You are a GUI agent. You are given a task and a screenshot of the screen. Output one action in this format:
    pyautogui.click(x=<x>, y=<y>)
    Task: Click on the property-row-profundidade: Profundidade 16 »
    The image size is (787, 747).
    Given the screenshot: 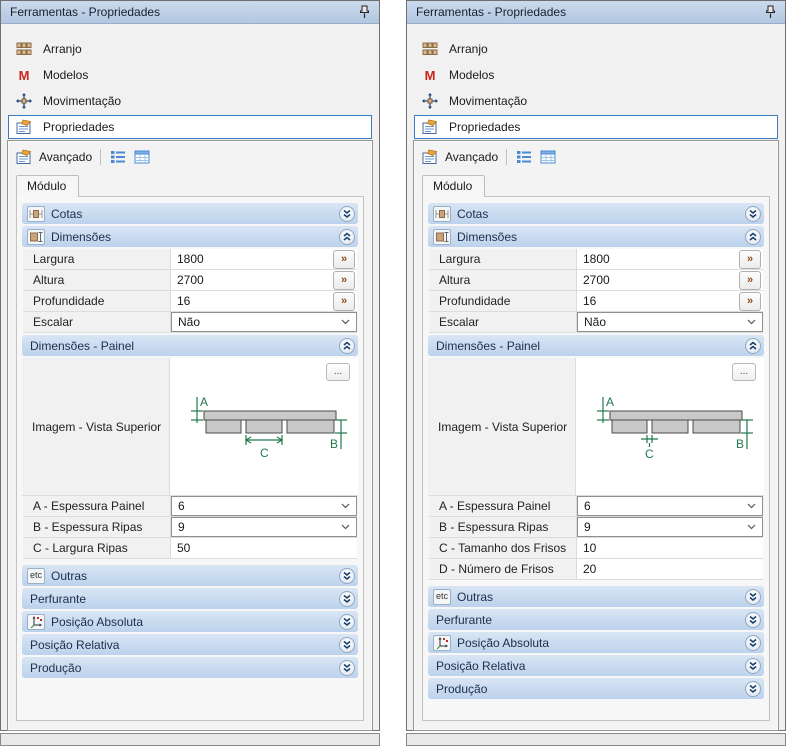 What is the action you would take?
    pyautogui.click(x=596, y=301)
    